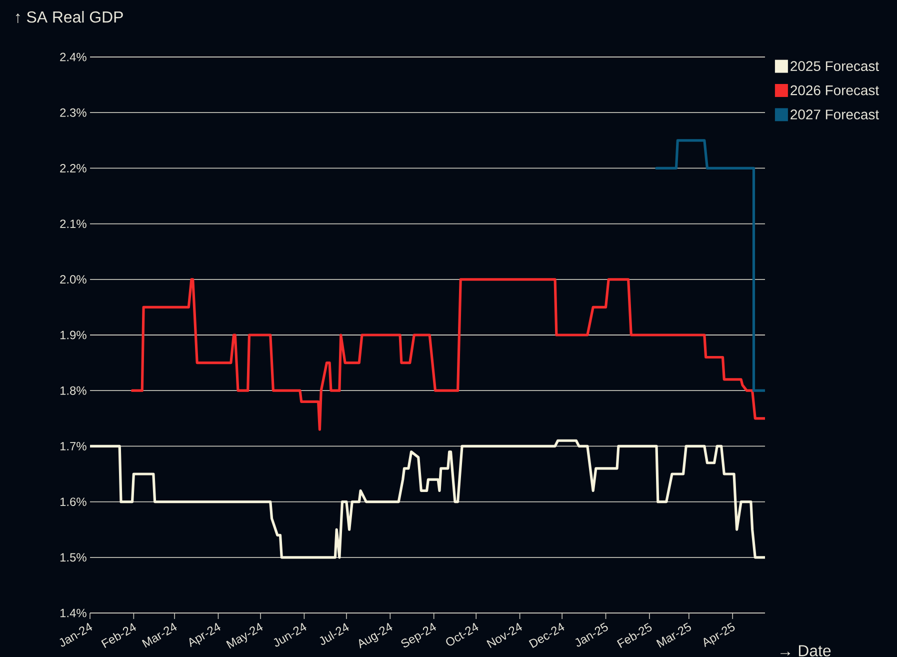 The width and height of the screenshot is (897, 657). Describe the element at coordinates (428, 499) in the screenshot. I see `line-series` at that location.